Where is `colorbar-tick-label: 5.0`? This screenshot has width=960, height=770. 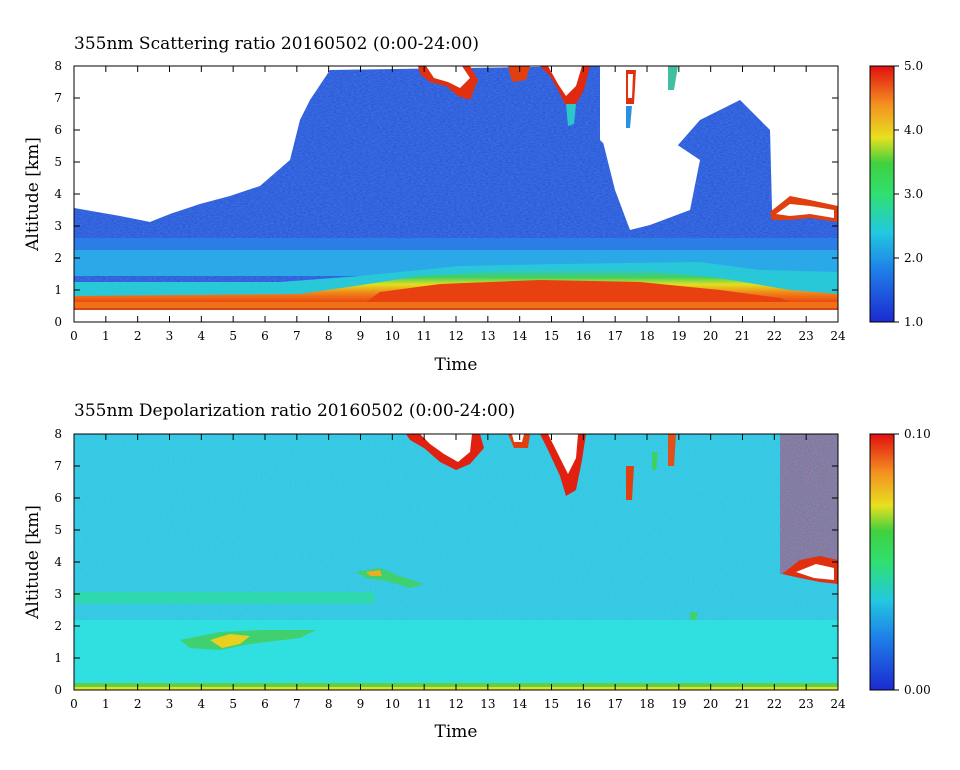 colorbar-tick-label: 5.0 is located at coordinates (913, 66).